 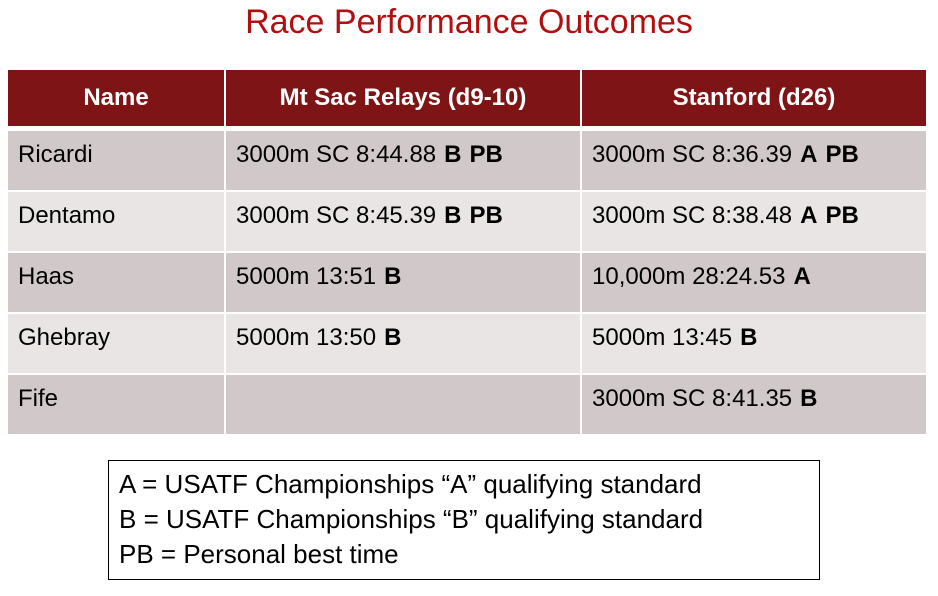 I want to click on table-cell: Ricardi, so click(x=117, y=160).